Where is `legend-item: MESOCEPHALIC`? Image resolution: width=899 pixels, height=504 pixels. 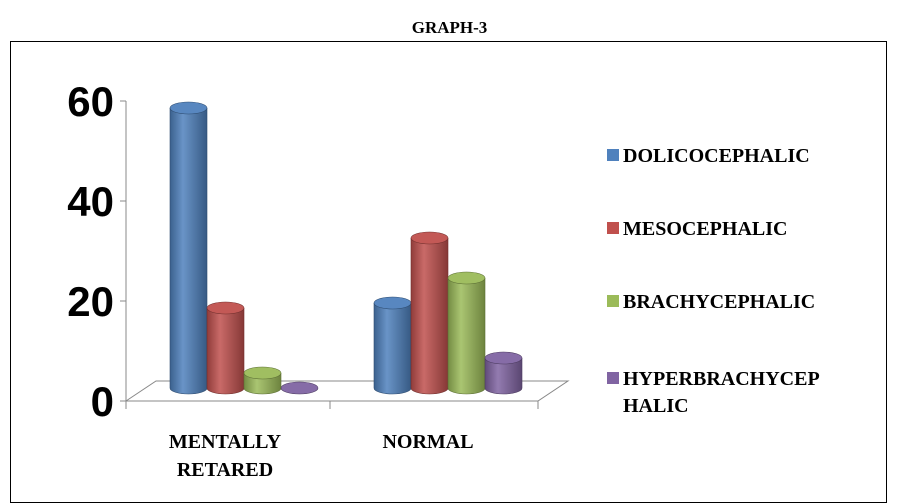
legend-item: MESOCEPHALIC is located at coordinates (697, 229).